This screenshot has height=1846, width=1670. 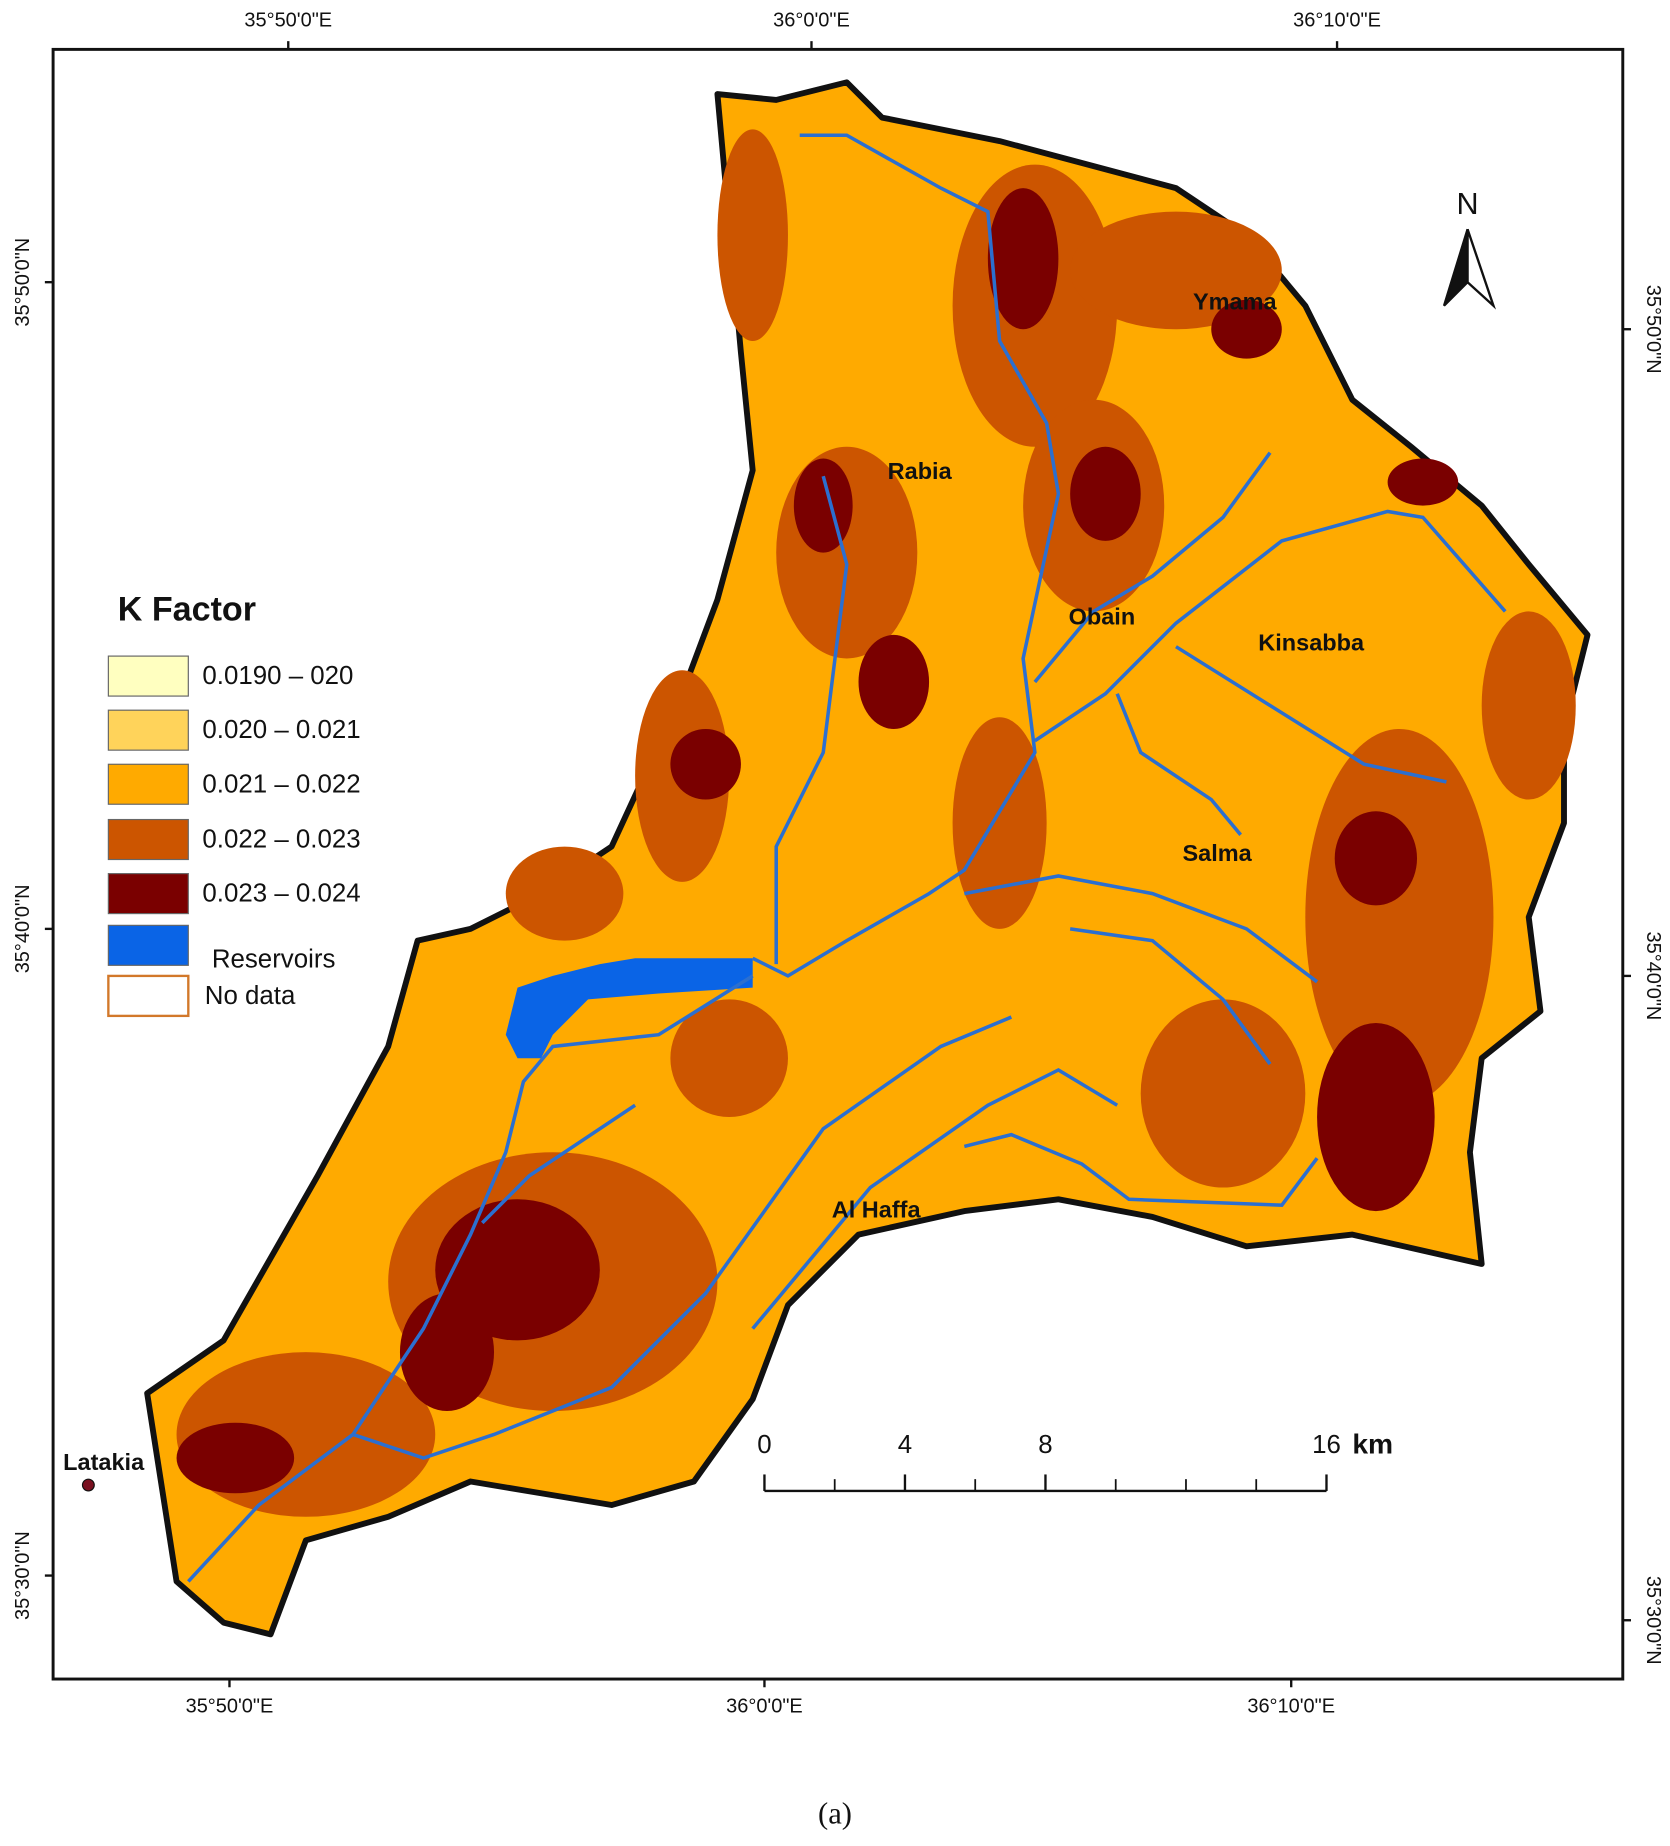 What do you see at coordinates (920, 471) in the screenshot?
I see `place-label: Rabia` at bounding box center [920, 471].